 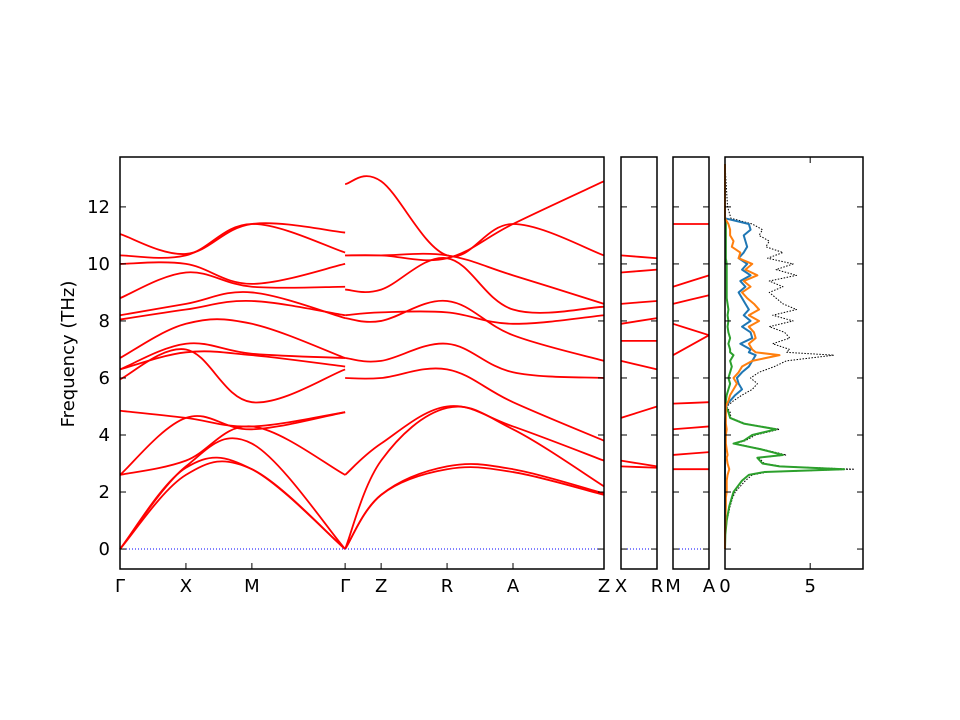 I want to click on band-line-p0-s0-b6, so click(x=232, y=376).